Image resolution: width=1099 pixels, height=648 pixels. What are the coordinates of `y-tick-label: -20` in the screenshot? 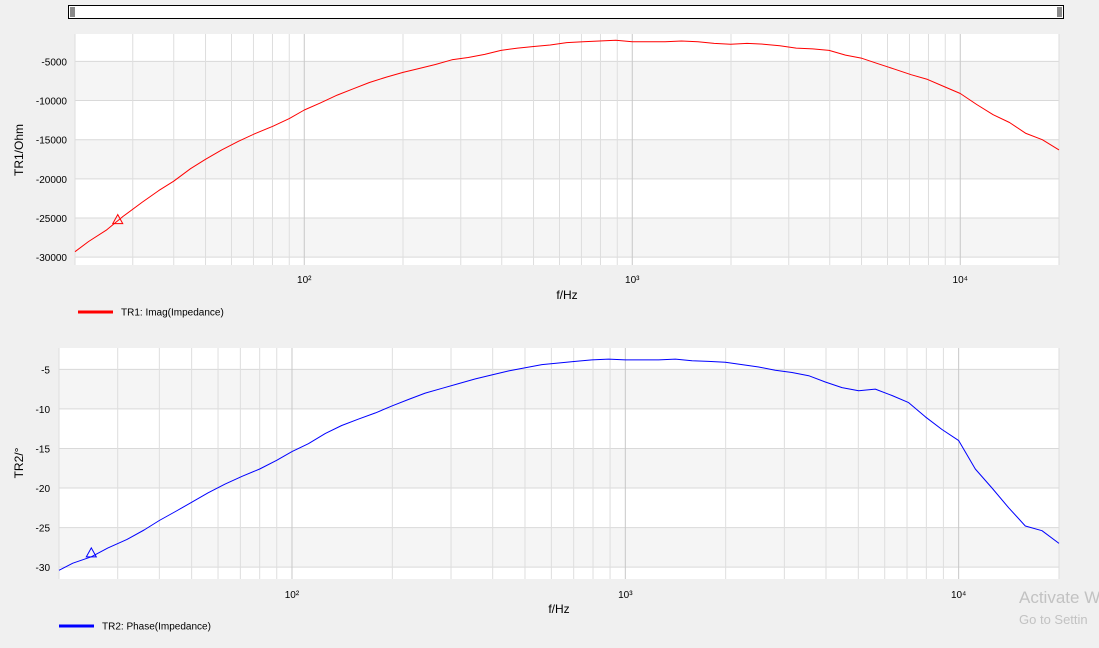 It's located at (43, 489).